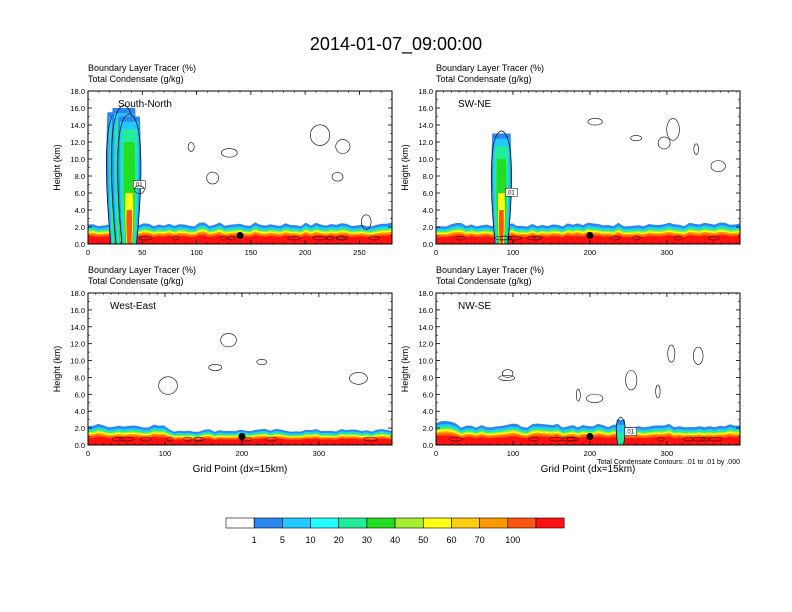  What do you see at coordinates (240, 174) in the screenshot?
I see `tracer-field: .01.01.01` at bounding box center [240, 174].